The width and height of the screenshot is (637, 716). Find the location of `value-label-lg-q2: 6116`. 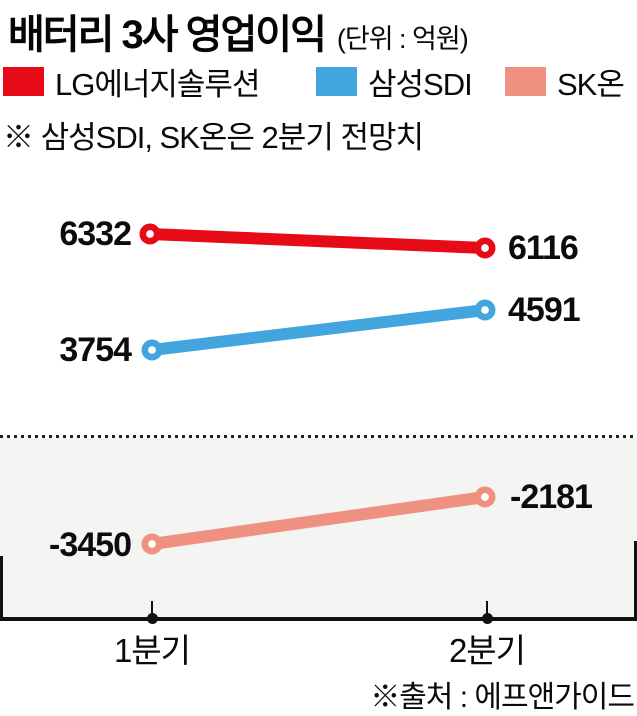

value-label-lg-q2: 6116 is located at coordinates (543, 248).